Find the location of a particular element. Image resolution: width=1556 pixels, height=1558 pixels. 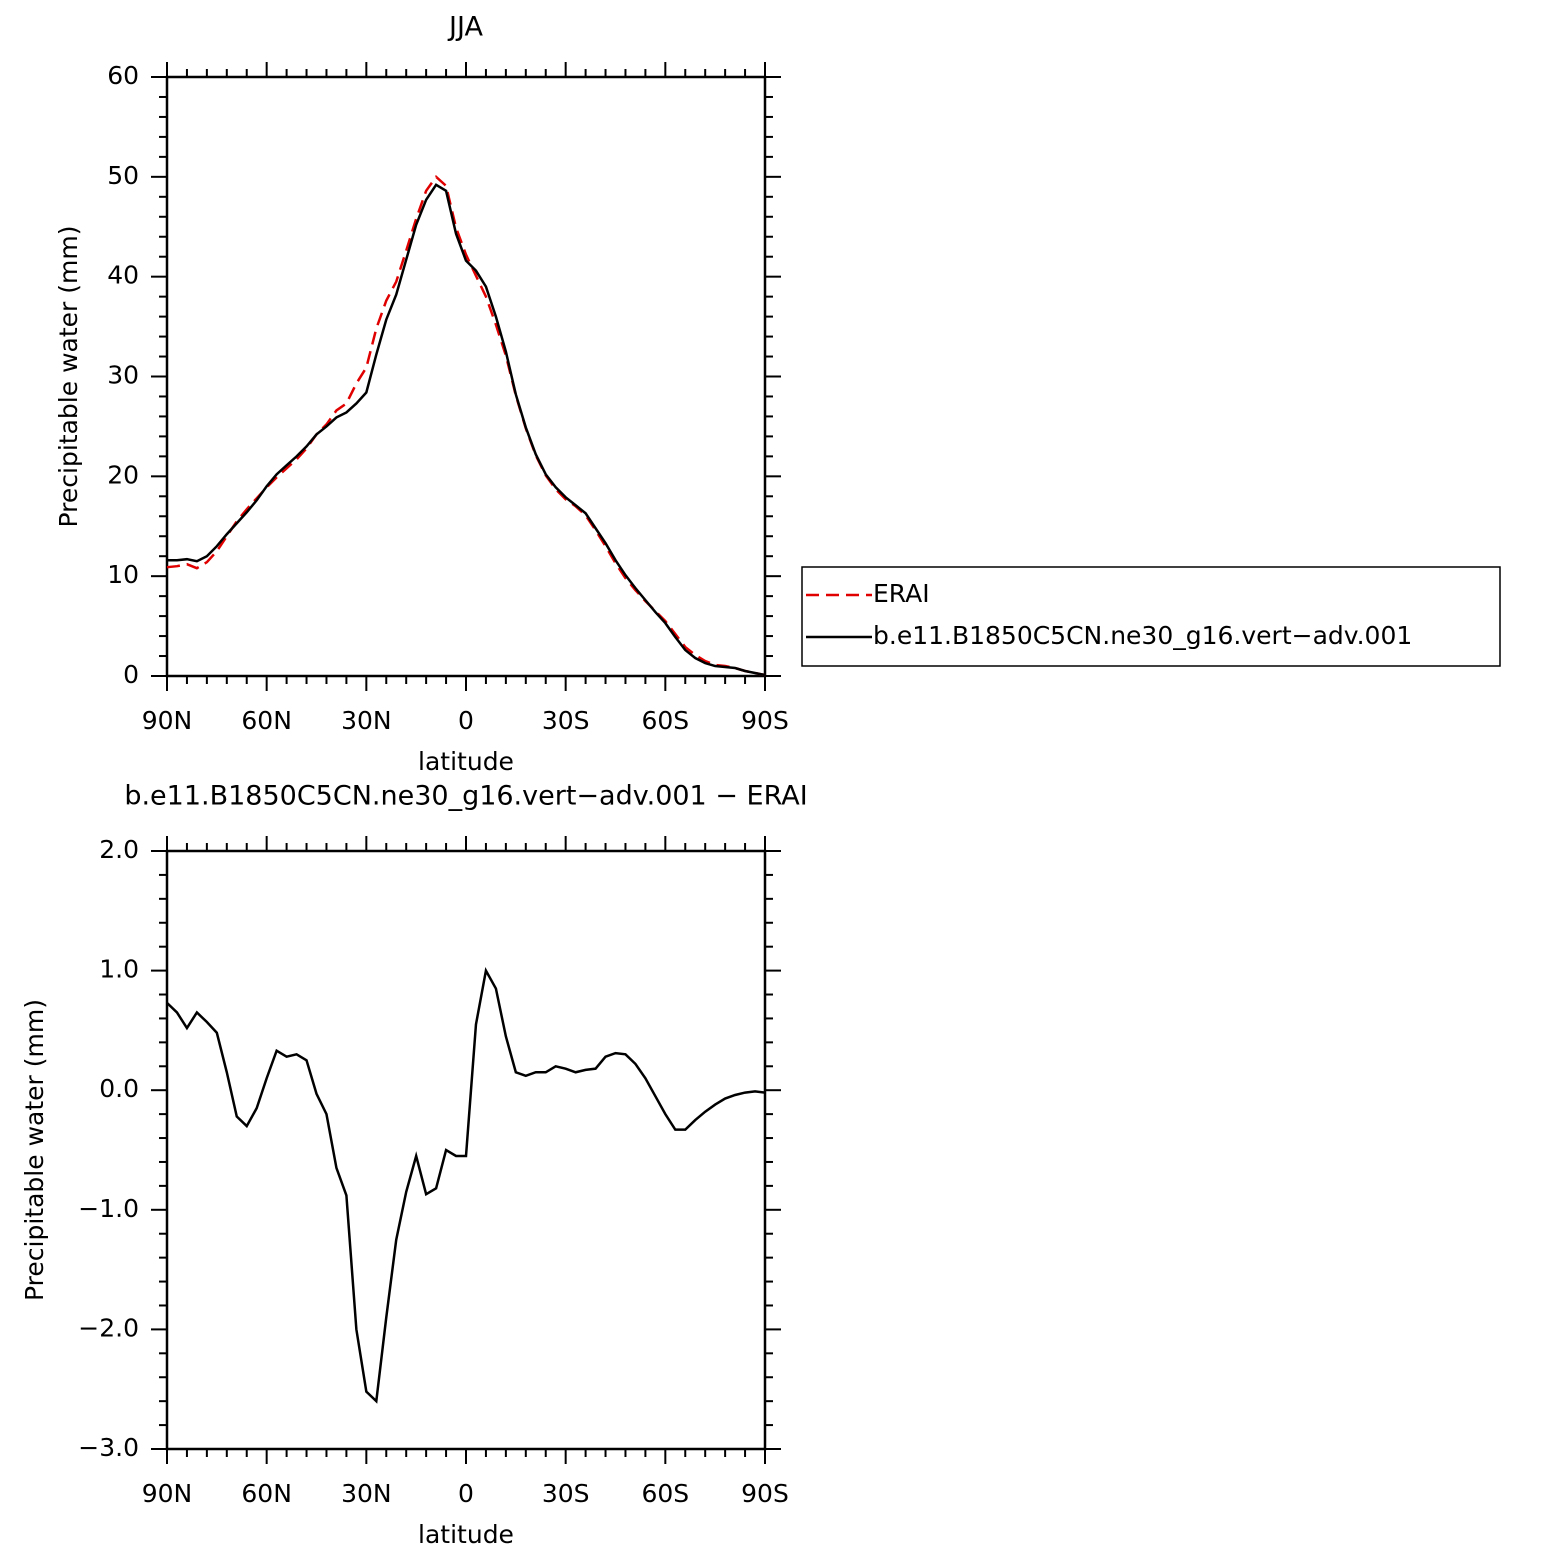

y-tick-label: 20 is located at coordinates (123, 474).